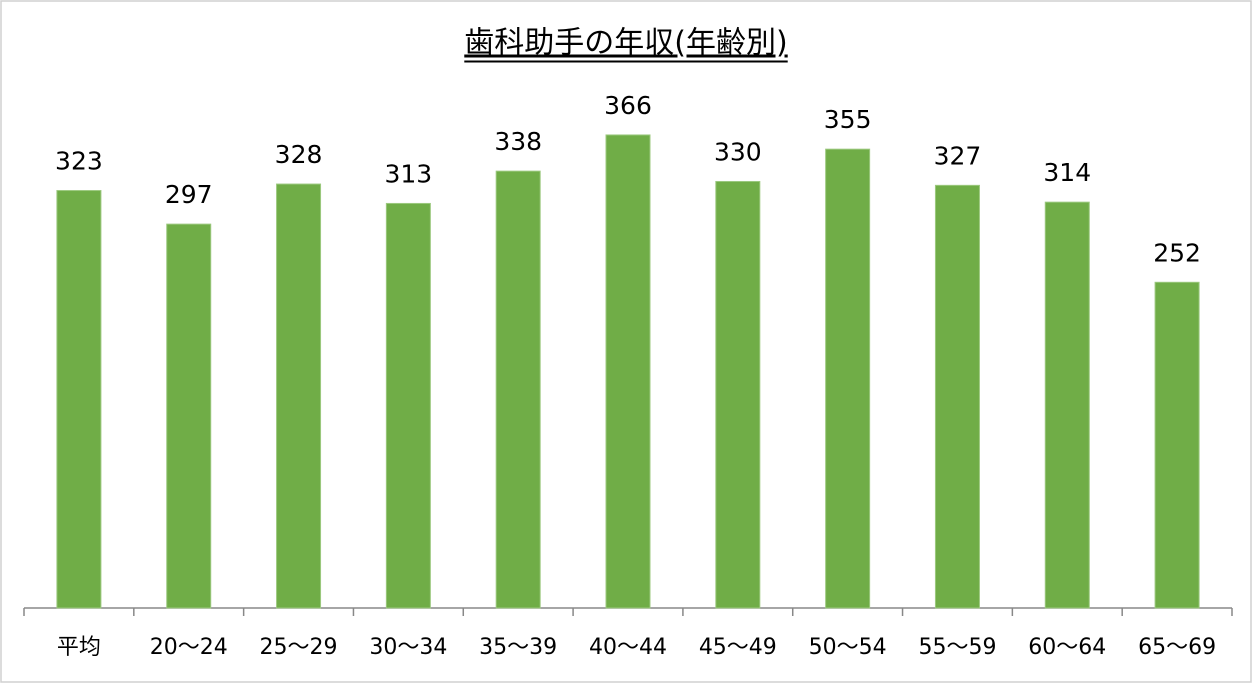 The image size is (1252, 687). I want to click on x-tick-label: 55～59, so click(957, 647).